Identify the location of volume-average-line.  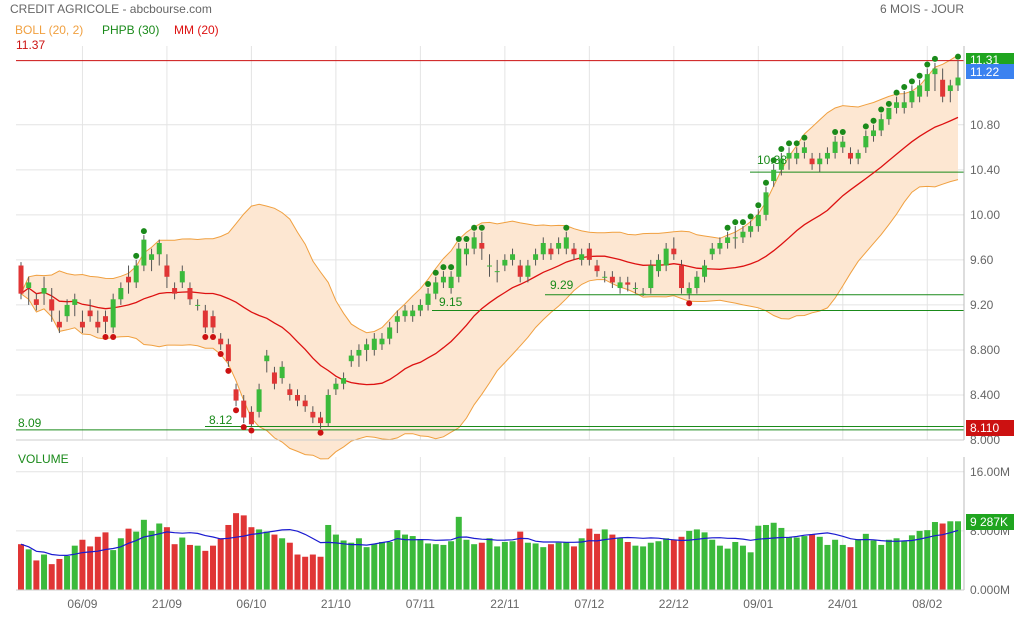
(489, 542).